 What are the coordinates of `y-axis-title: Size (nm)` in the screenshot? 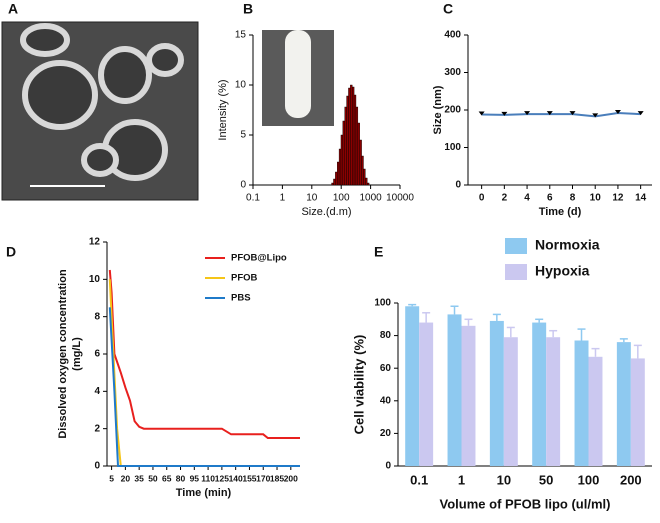 It's located at (438, 109).